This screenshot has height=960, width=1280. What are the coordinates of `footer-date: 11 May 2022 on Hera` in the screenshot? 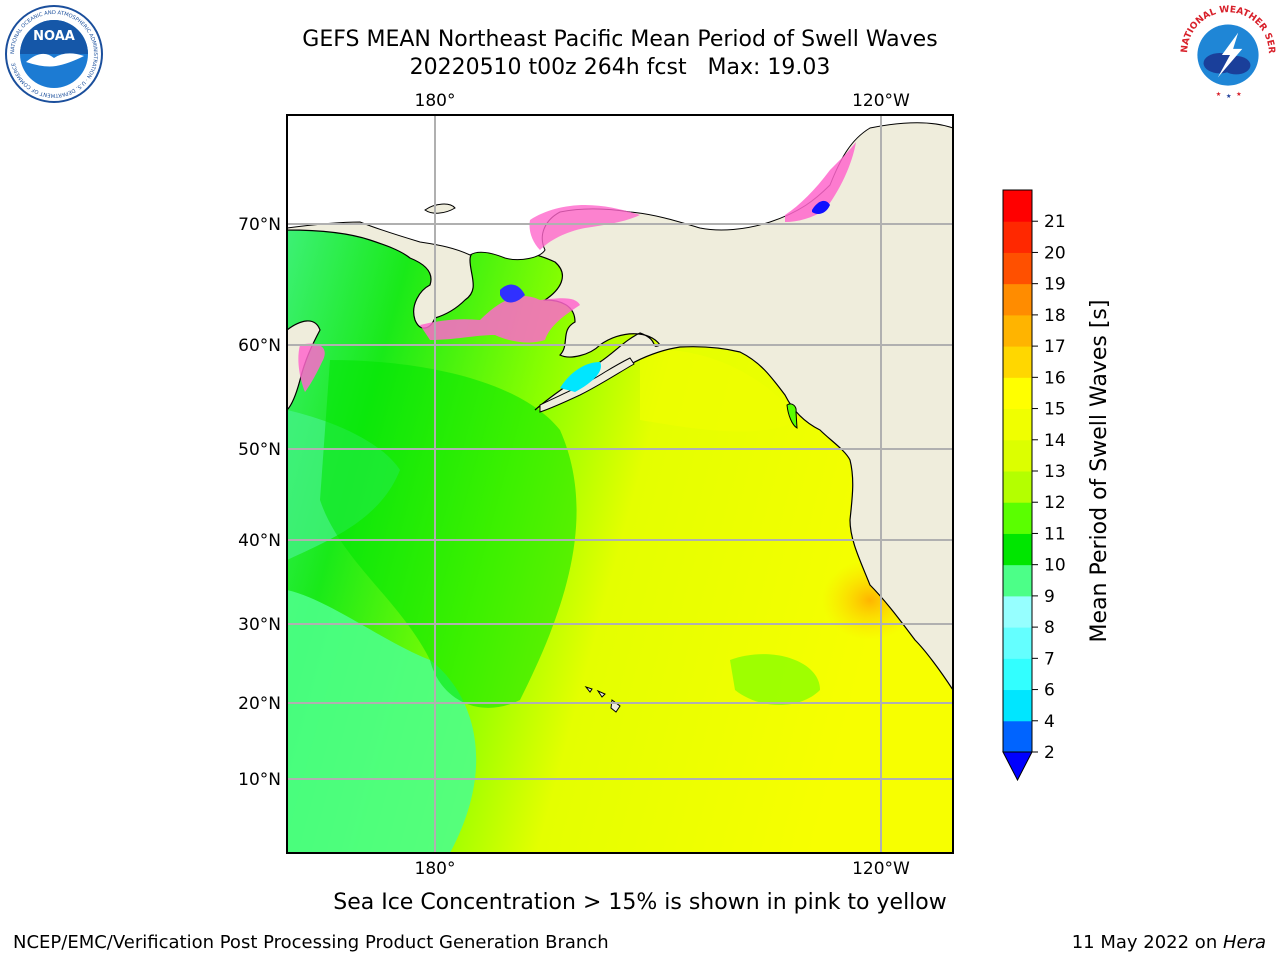 It's located at (1169, 942).